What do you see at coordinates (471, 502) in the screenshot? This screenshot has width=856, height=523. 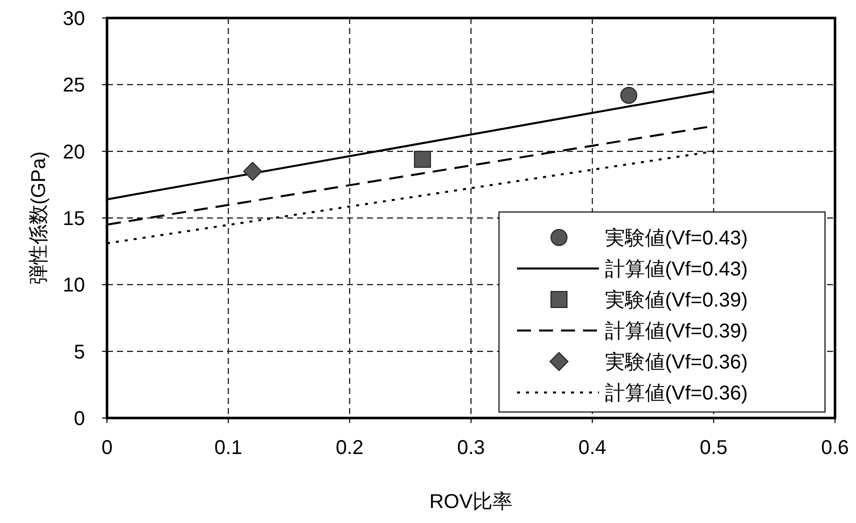 I see `x-axis-title: ROV比率` at bounding box center [471, 502].